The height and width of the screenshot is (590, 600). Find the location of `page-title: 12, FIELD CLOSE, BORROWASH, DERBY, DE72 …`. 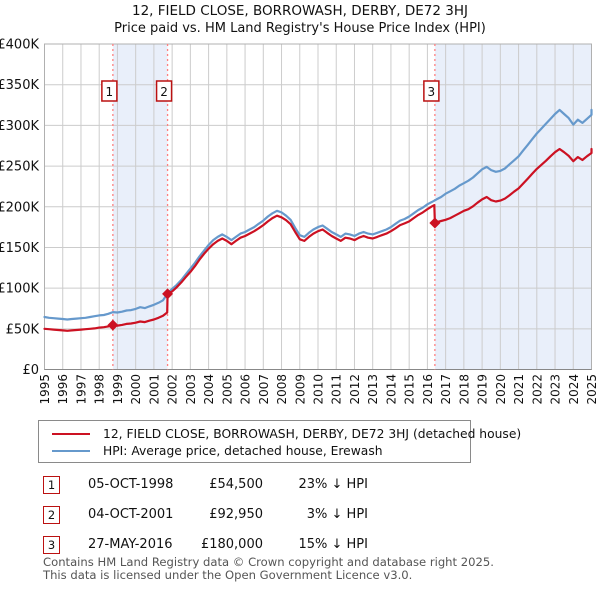

page-title: 12, FIELD CLOSE, BORROWASH, DERBY, DE72 … is located at coordinates (300, 11).